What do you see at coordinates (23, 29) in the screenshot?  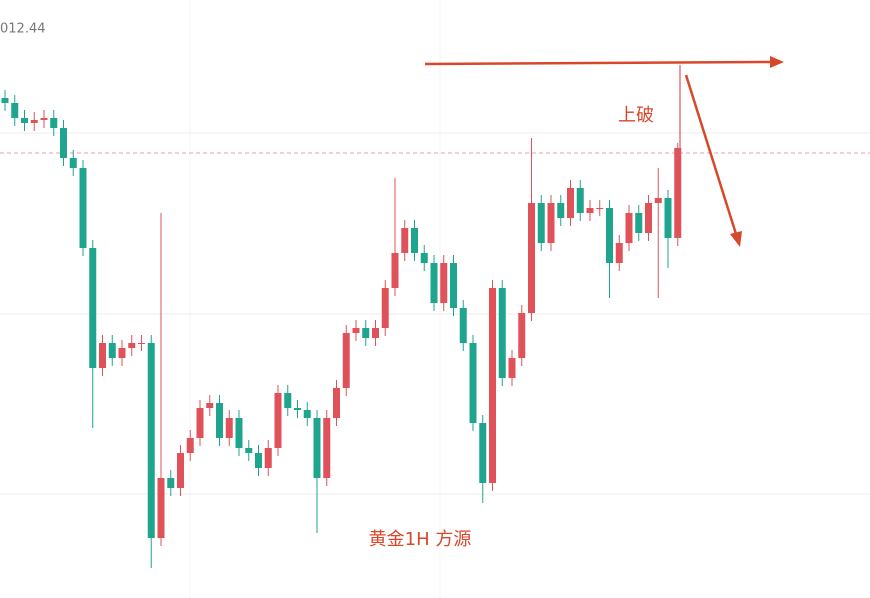 I see `price-label: 012.44` at bounding box center [23, 29].